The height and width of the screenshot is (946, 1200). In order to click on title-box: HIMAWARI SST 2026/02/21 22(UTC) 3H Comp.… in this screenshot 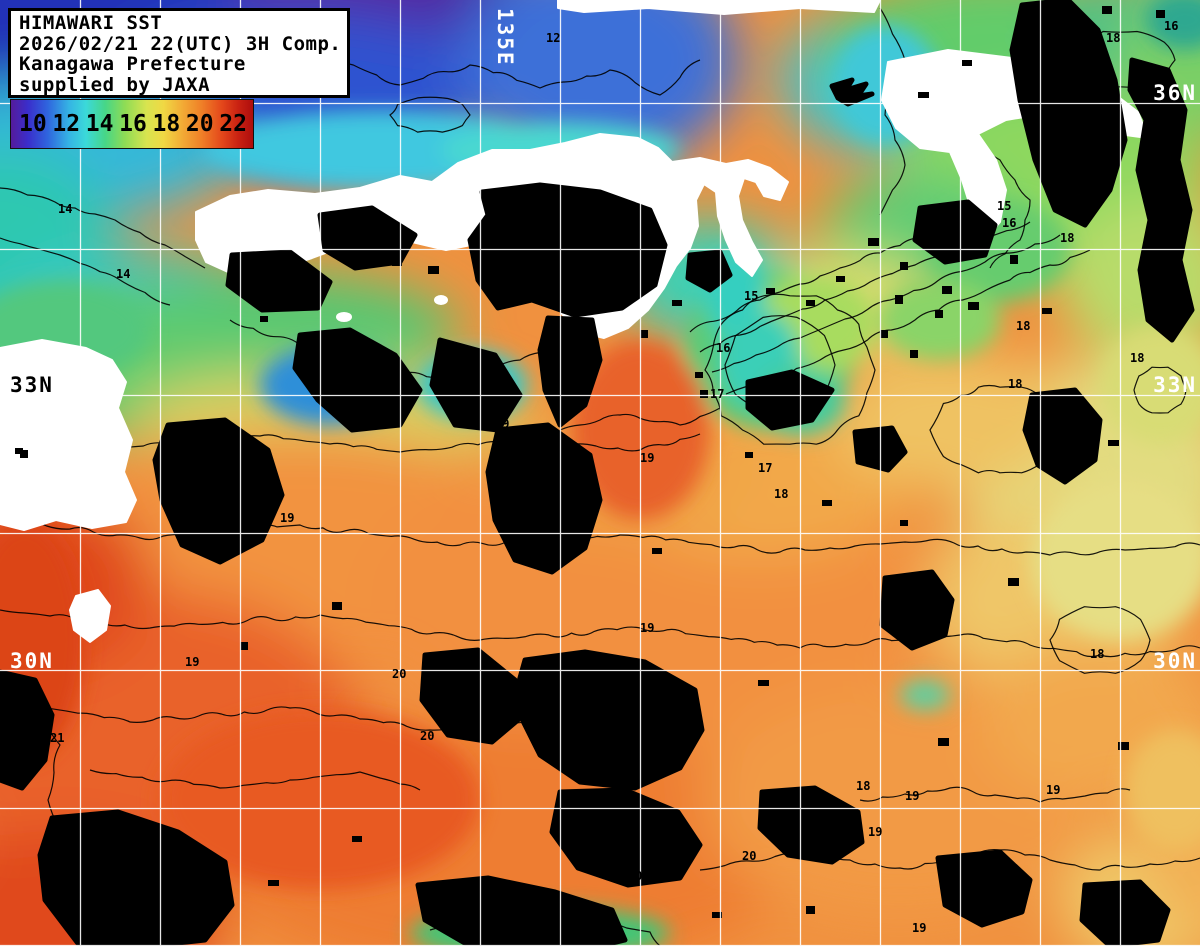, I will do `click(179, 53)`.